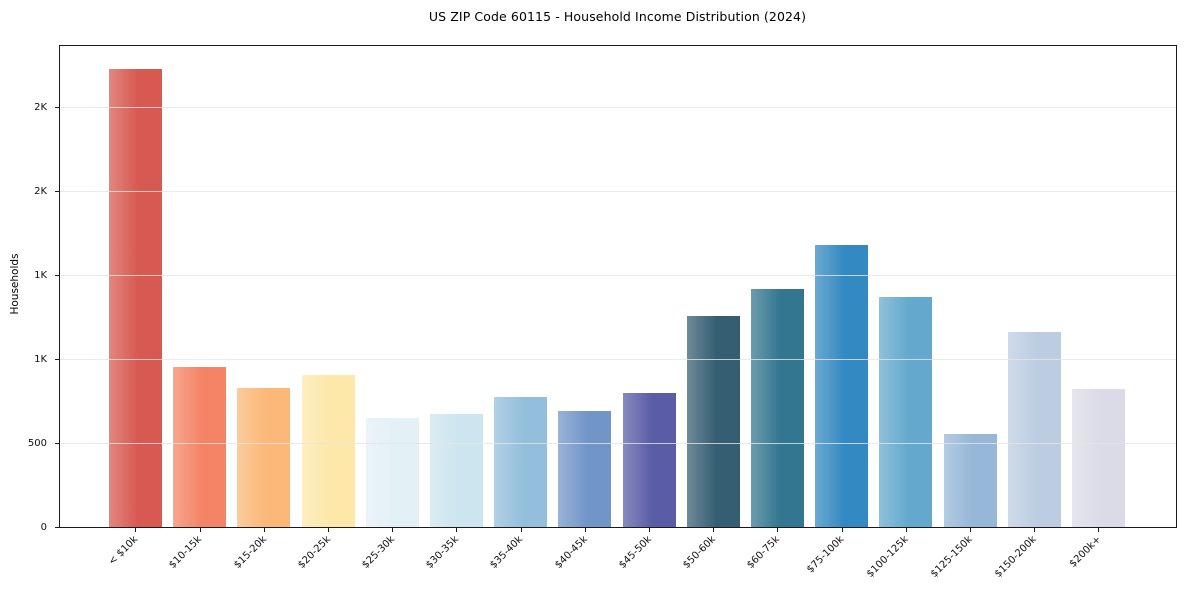  What do you see at coordinates (378, 552) in the screenshot?
I see `x-tick-label: $25-30k` at bounding box center [378, 552].